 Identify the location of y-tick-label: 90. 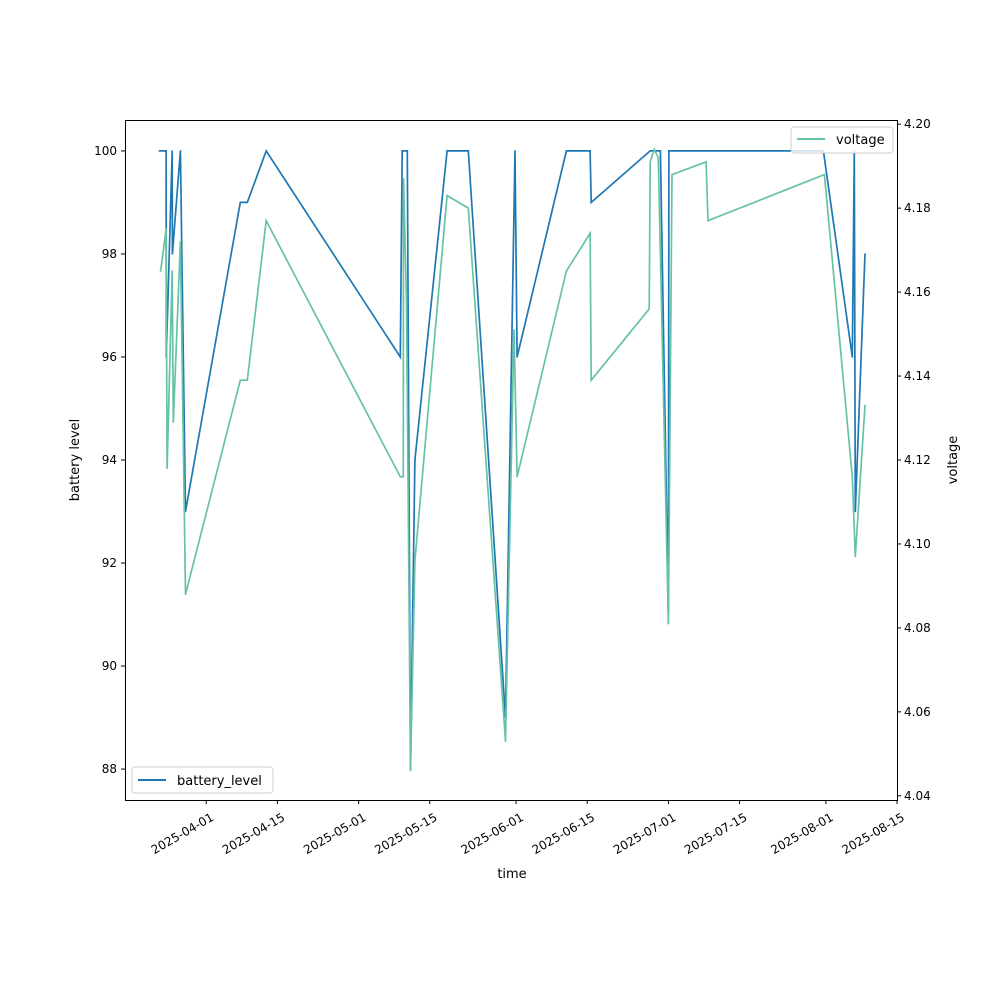
(109, 666).